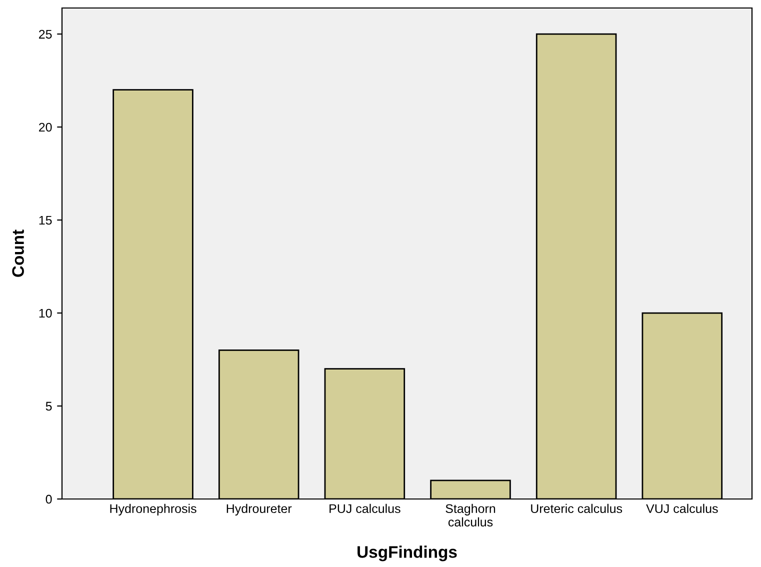  What do you see at coordinates (471, 515) in the screenshot?
I see `x-tick-label: Staghorn calculus` at bounding box center [471, 515].